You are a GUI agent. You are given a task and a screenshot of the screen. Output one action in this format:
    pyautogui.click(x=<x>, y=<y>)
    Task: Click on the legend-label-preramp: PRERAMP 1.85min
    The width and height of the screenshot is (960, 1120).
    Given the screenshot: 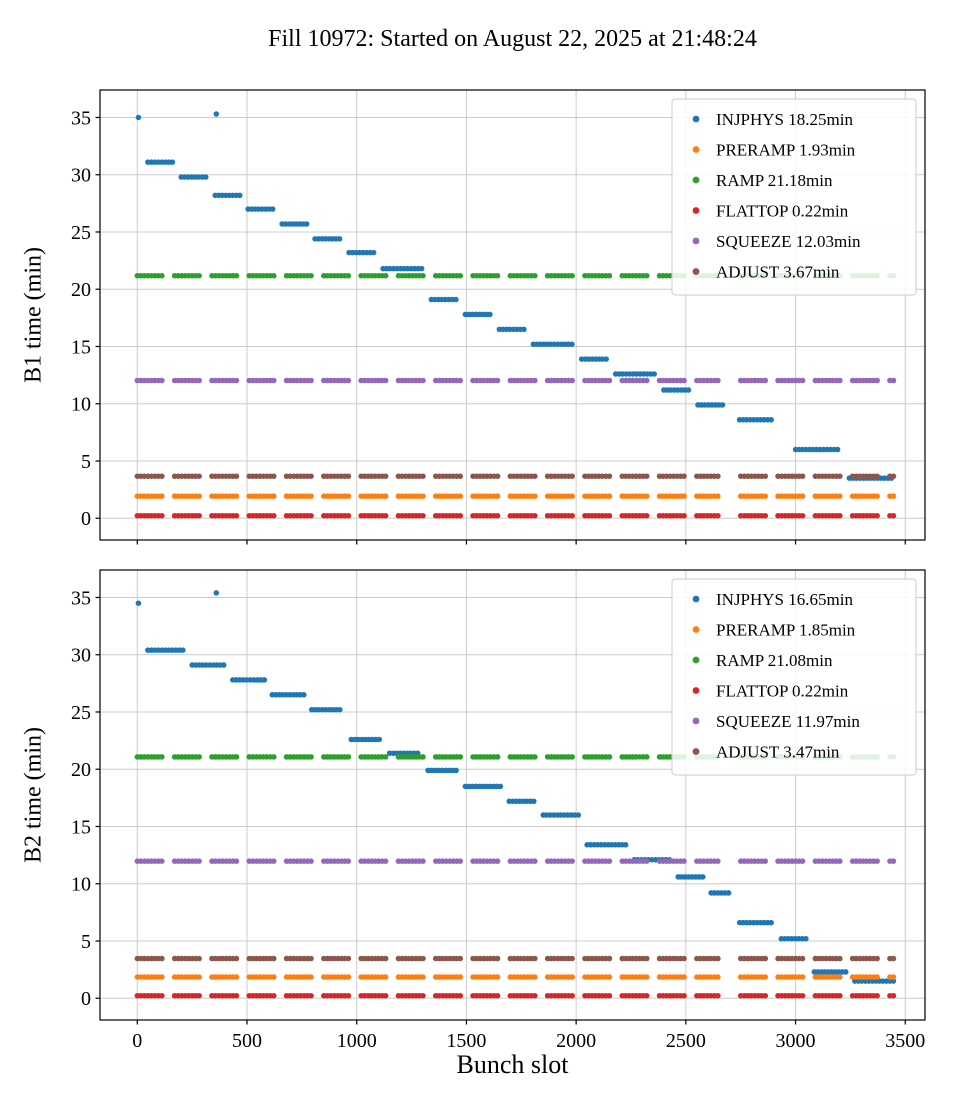 What is the action you would take?
    pyautogui.click(x=786, y=630)
    